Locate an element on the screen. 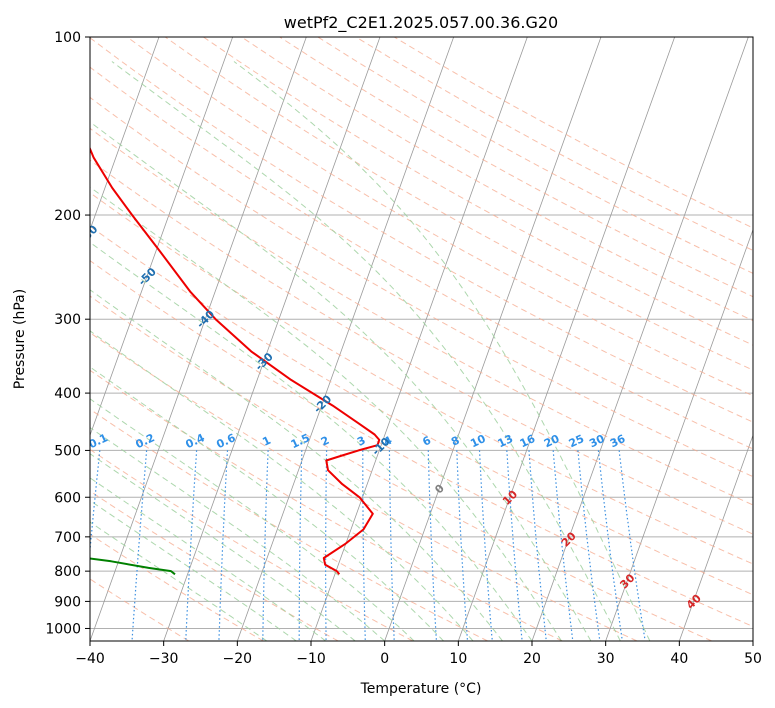  mixing-ratio-label: 0.6 is located at coordinates (225, 441).